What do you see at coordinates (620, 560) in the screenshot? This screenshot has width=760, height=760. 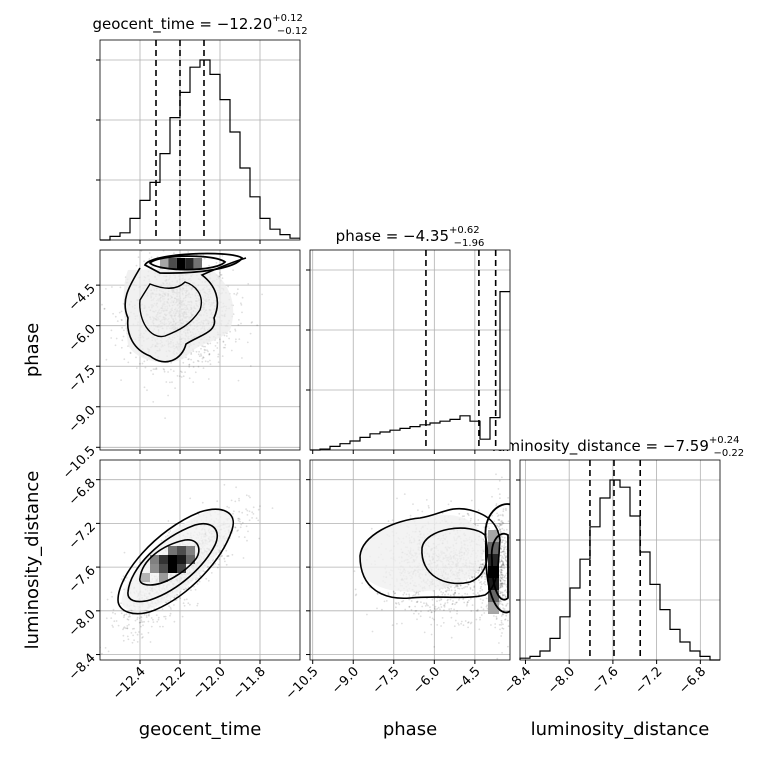 I see `panel-frame` at bounding box center [620, 560].